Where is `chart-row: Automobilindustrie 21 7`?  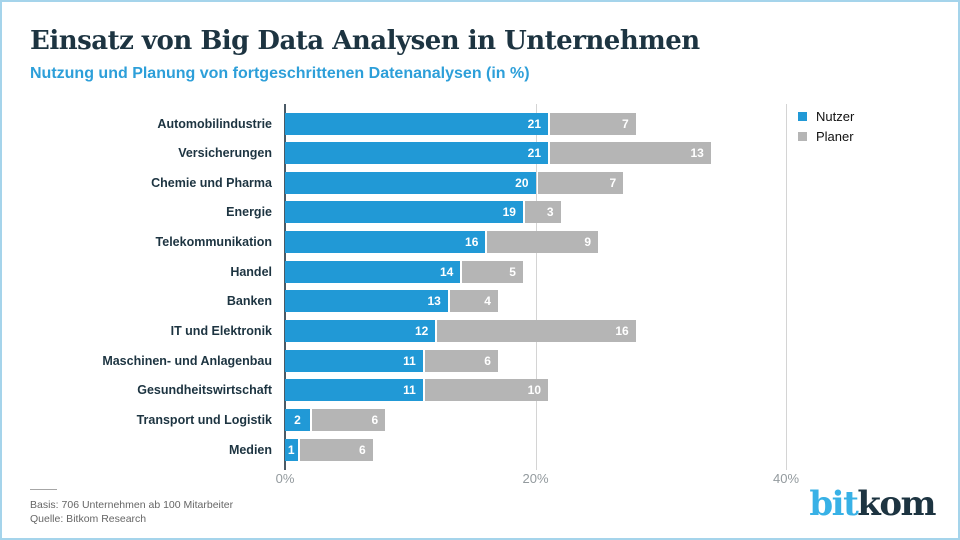 chart-row: Automobilindustrie 21 7 is located at coordinates (536, 123).